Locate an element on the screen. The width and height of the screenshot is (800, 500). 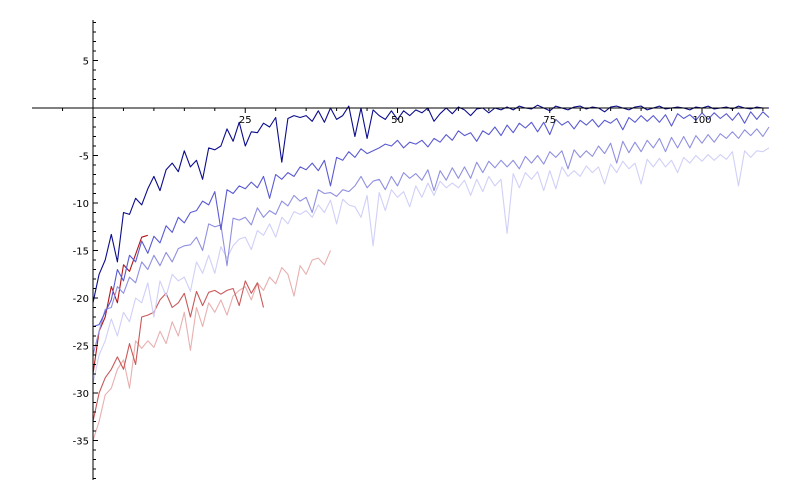
x-tick-label: 75 is located at coordinates (549, 120).